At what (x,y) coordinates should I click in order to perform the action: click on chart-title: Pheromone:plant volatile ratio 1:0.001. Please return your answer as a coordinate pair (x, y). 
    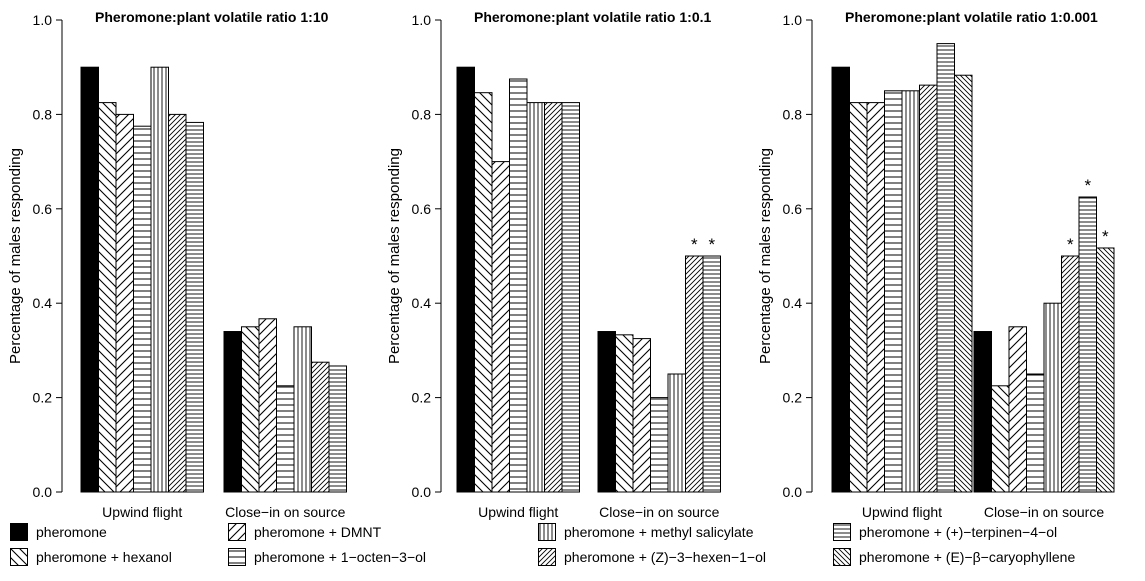
    Looking at the image, I should click on (971, 17).